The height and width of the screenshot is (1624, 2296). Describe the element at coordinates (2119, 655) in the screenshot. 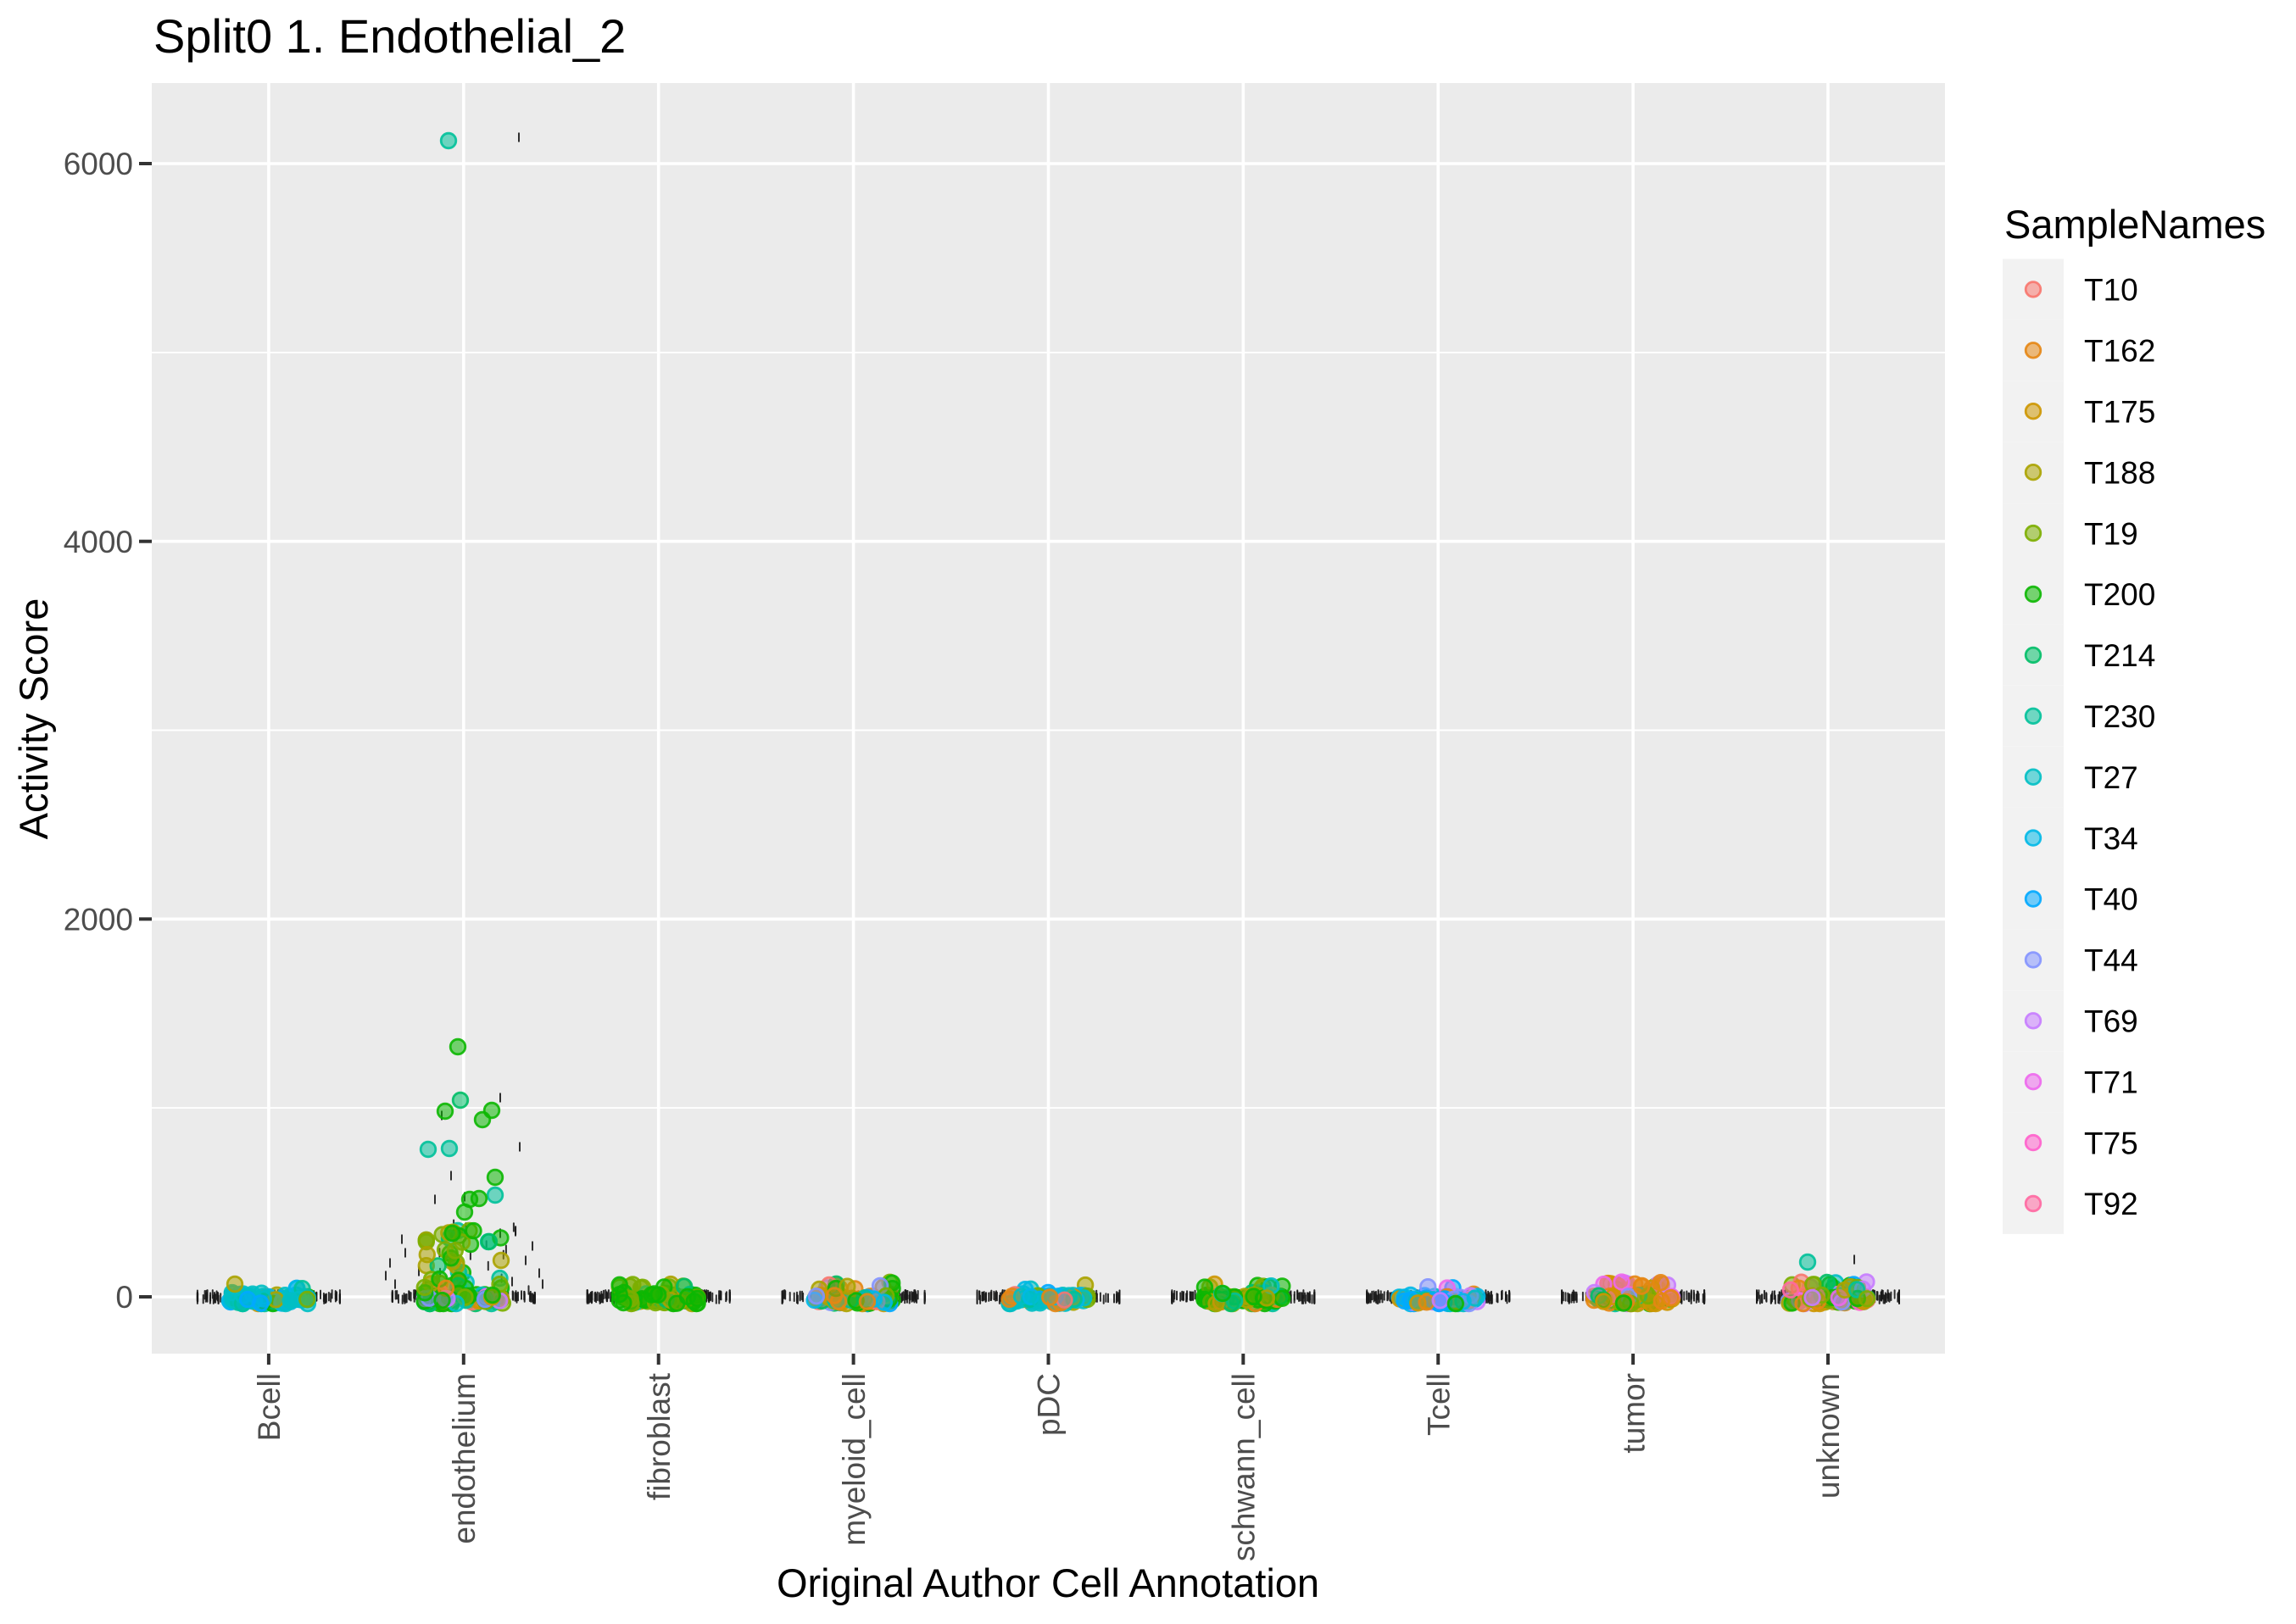

I see `svg-text: T214` at that location.